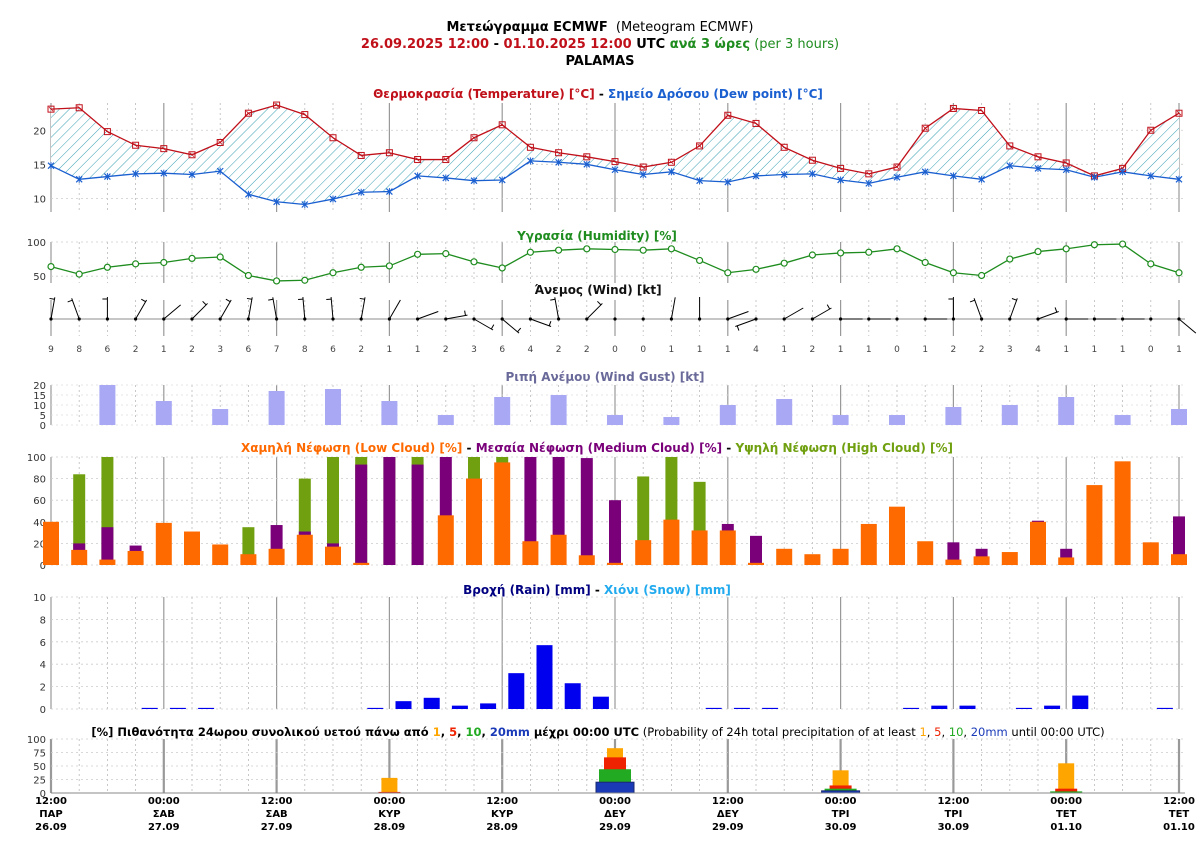  Describe the element at coordinates (277, 350) in the screenshot. I see `wind-speed-label: 7` at that location.